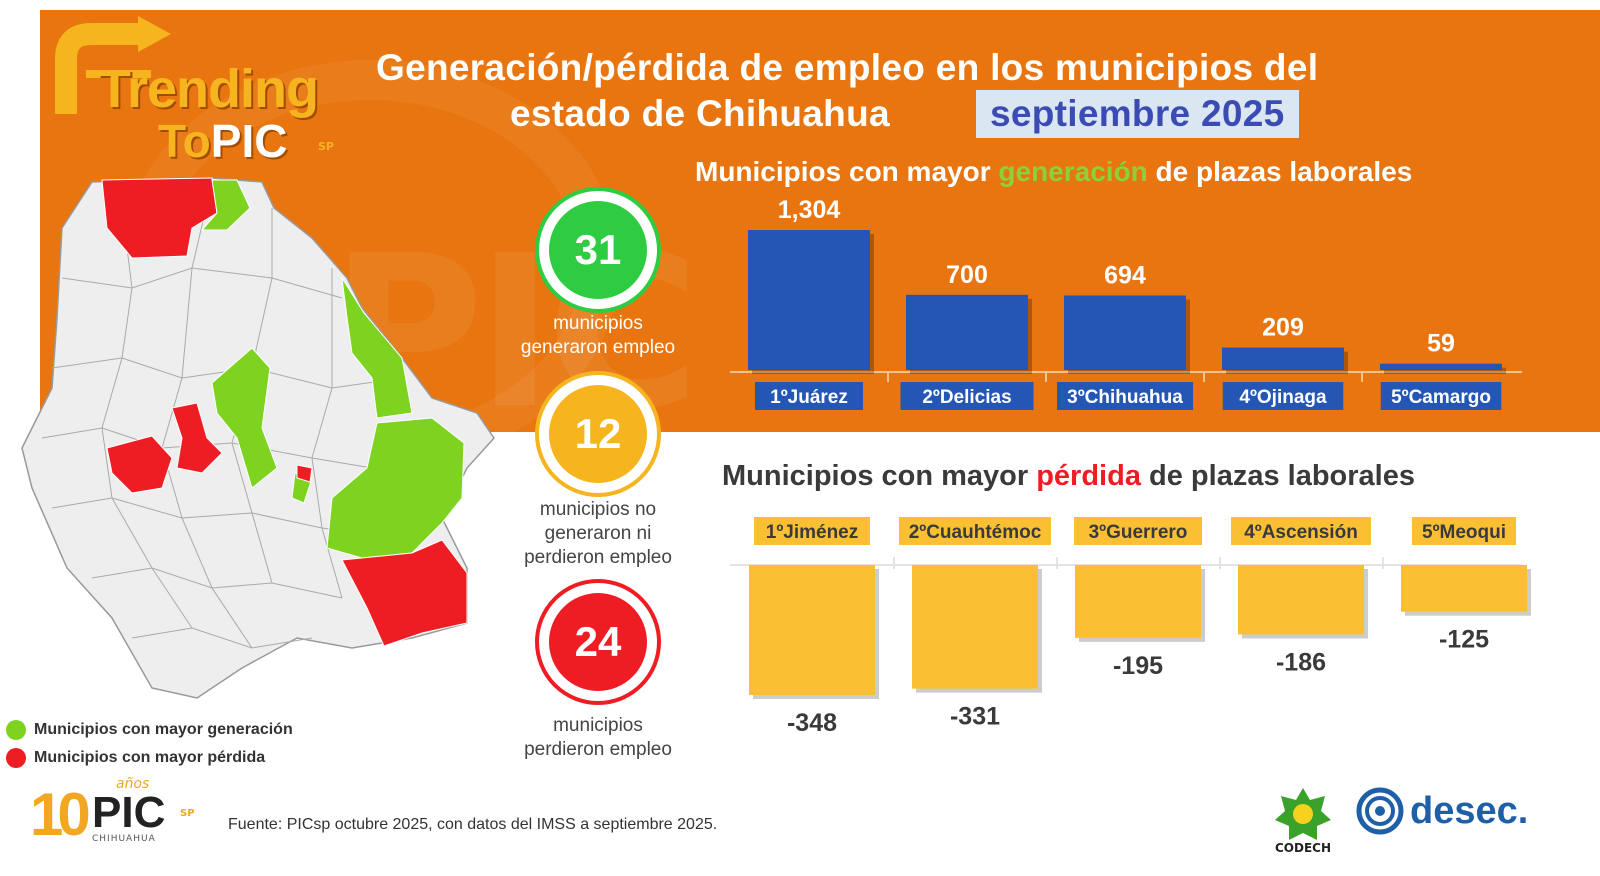  I want to click on stat-value: 31, so click(598, 250).